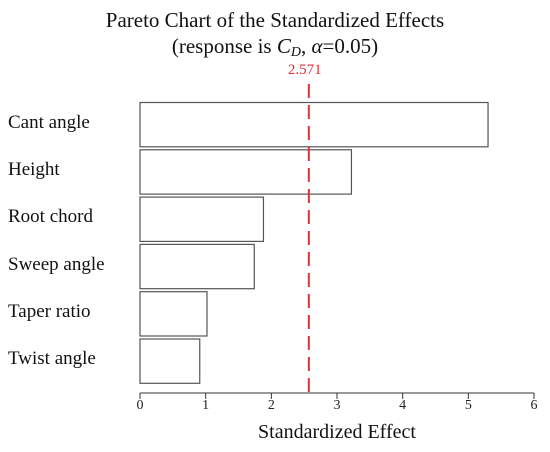 The image size is (550, 452). Describe the element at coordinates (275, 20) in the screenshot. I see `chart-title: Pareto Chart of the Standardized Effects` at that location.